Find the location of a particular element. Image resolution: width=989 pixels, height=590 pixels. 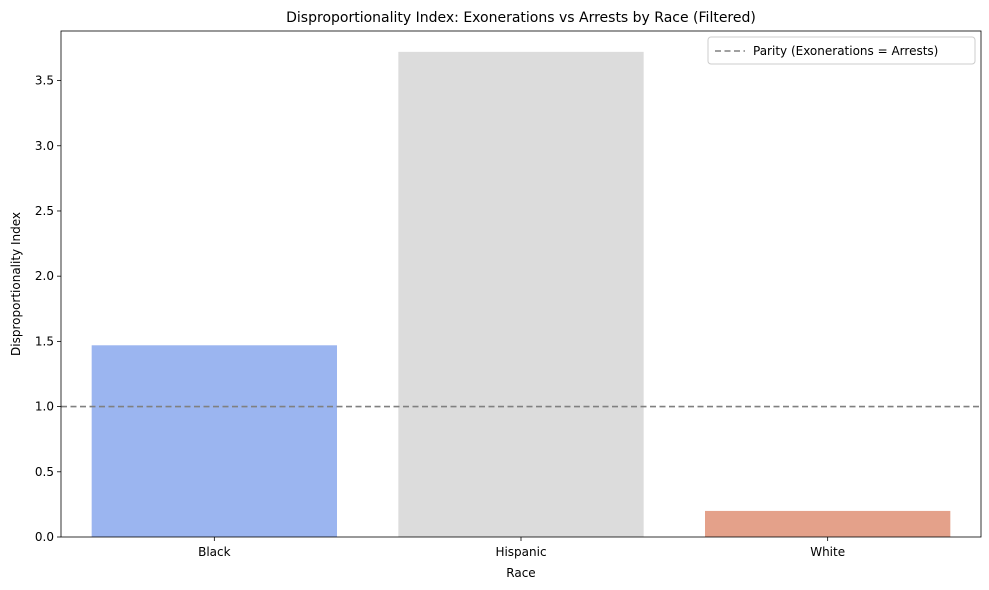

bar-black is located at coordinates (214, 441).